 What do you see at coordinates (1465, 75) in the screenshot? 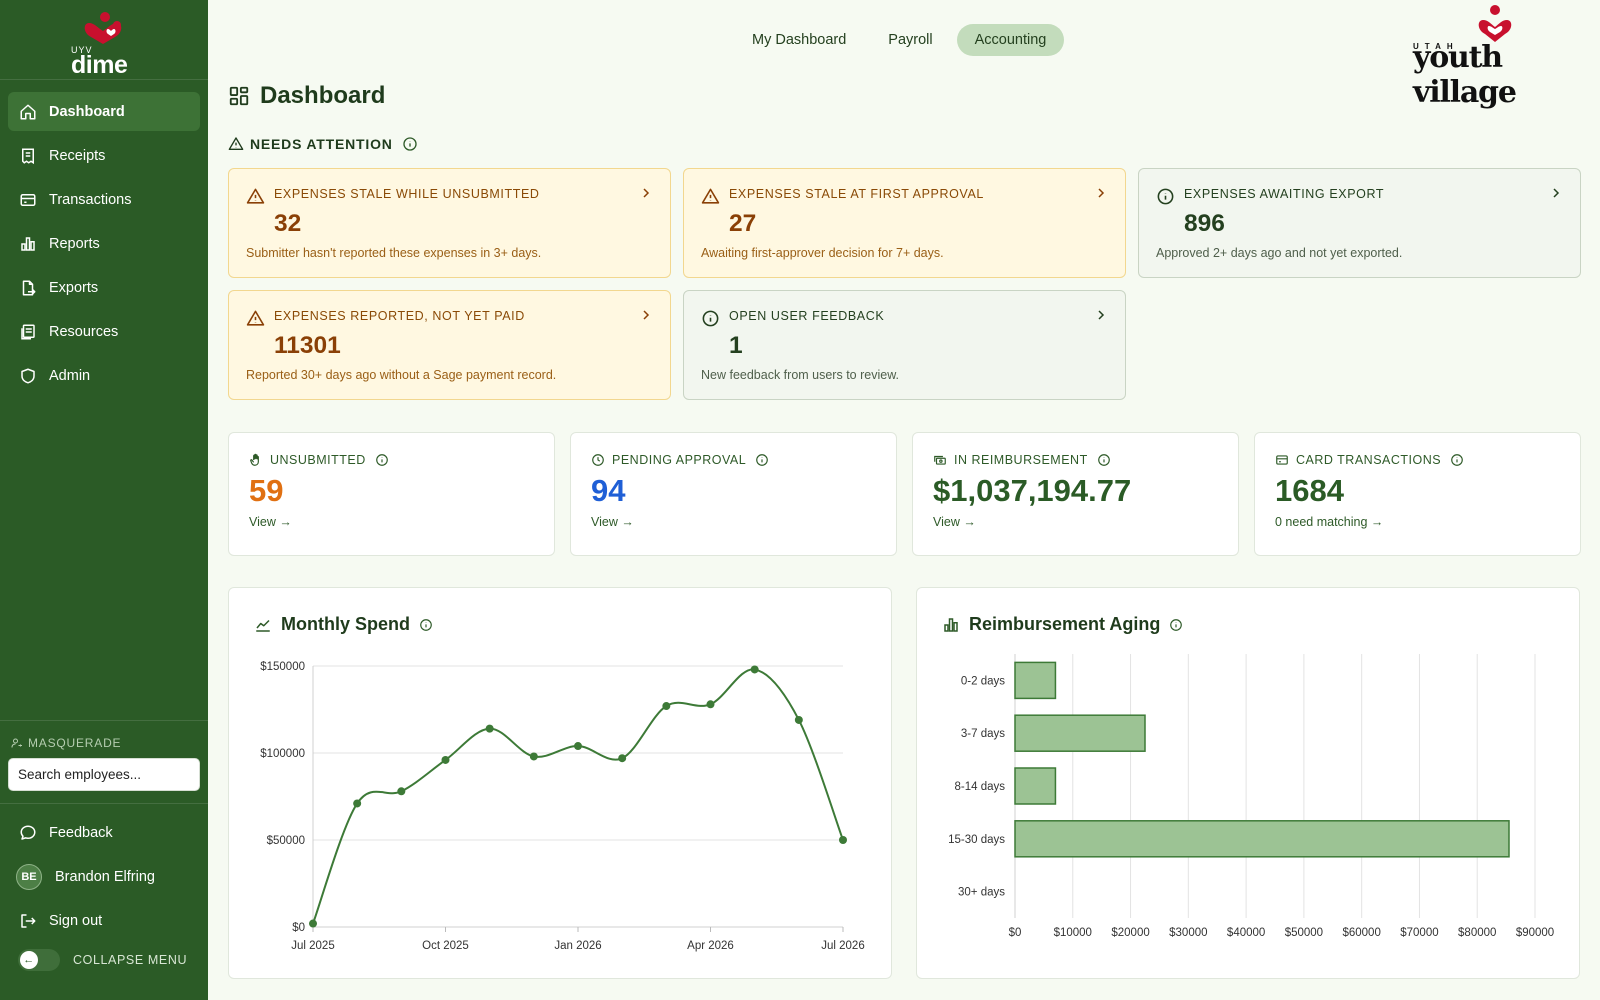
I see `org-logo-name: youth village` at bounding box center [1465, 75].